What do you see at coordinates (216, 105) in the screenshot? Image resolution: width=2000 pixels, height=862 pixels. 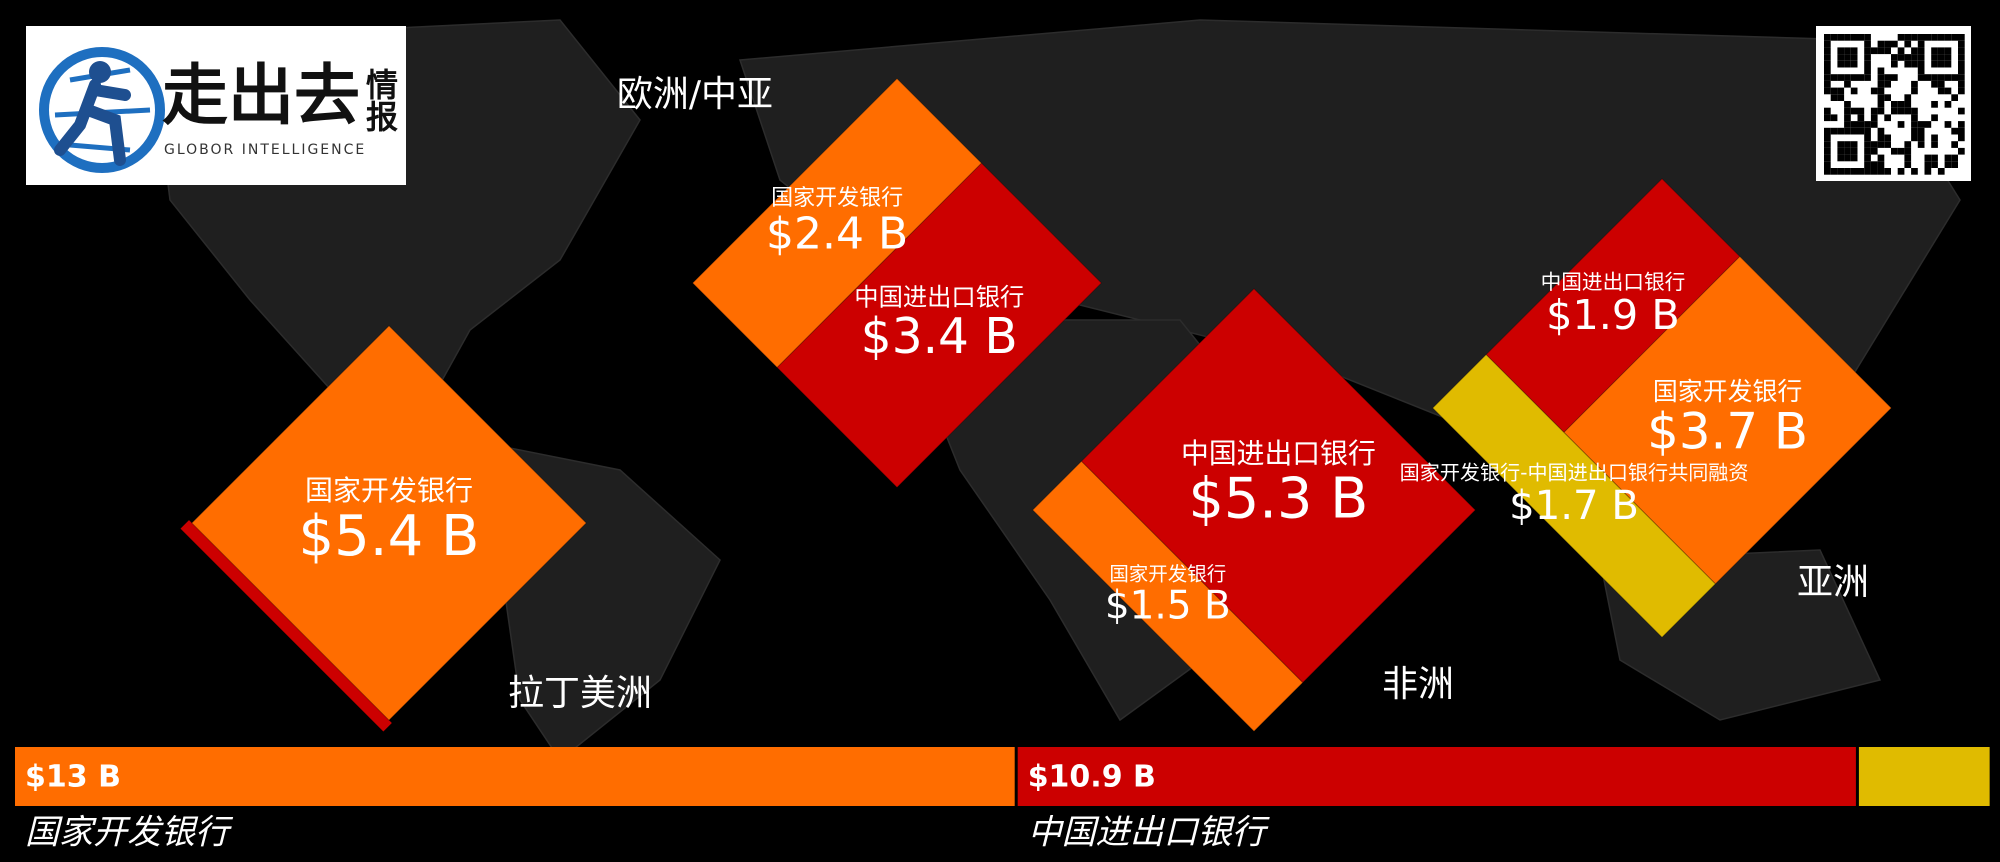 I see `logo: 走出去 情报 GLOBOR INTELLIGENCE` at bounding box center [216, 105].